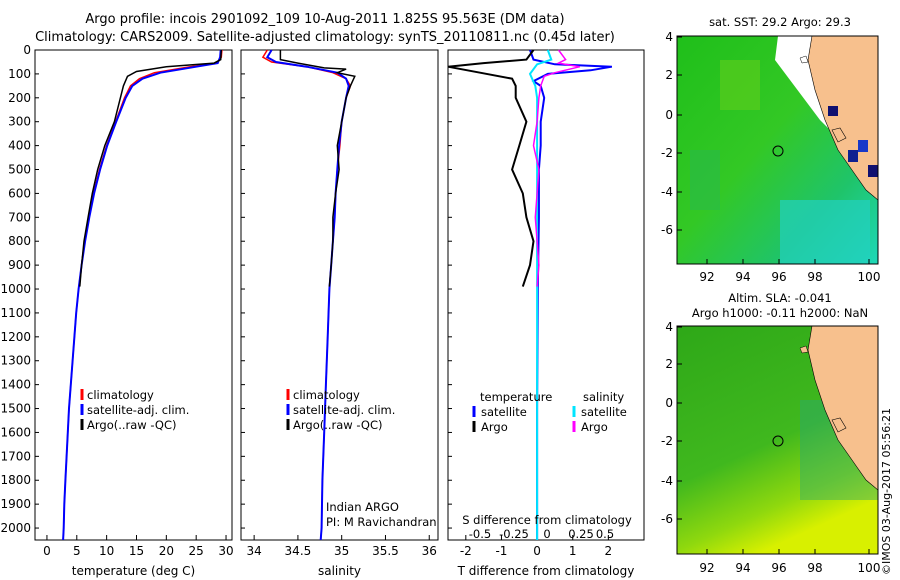  Describe the element at coordinates (225, 551) in the screenshot. I see `x-tick-label: 30` at that location.